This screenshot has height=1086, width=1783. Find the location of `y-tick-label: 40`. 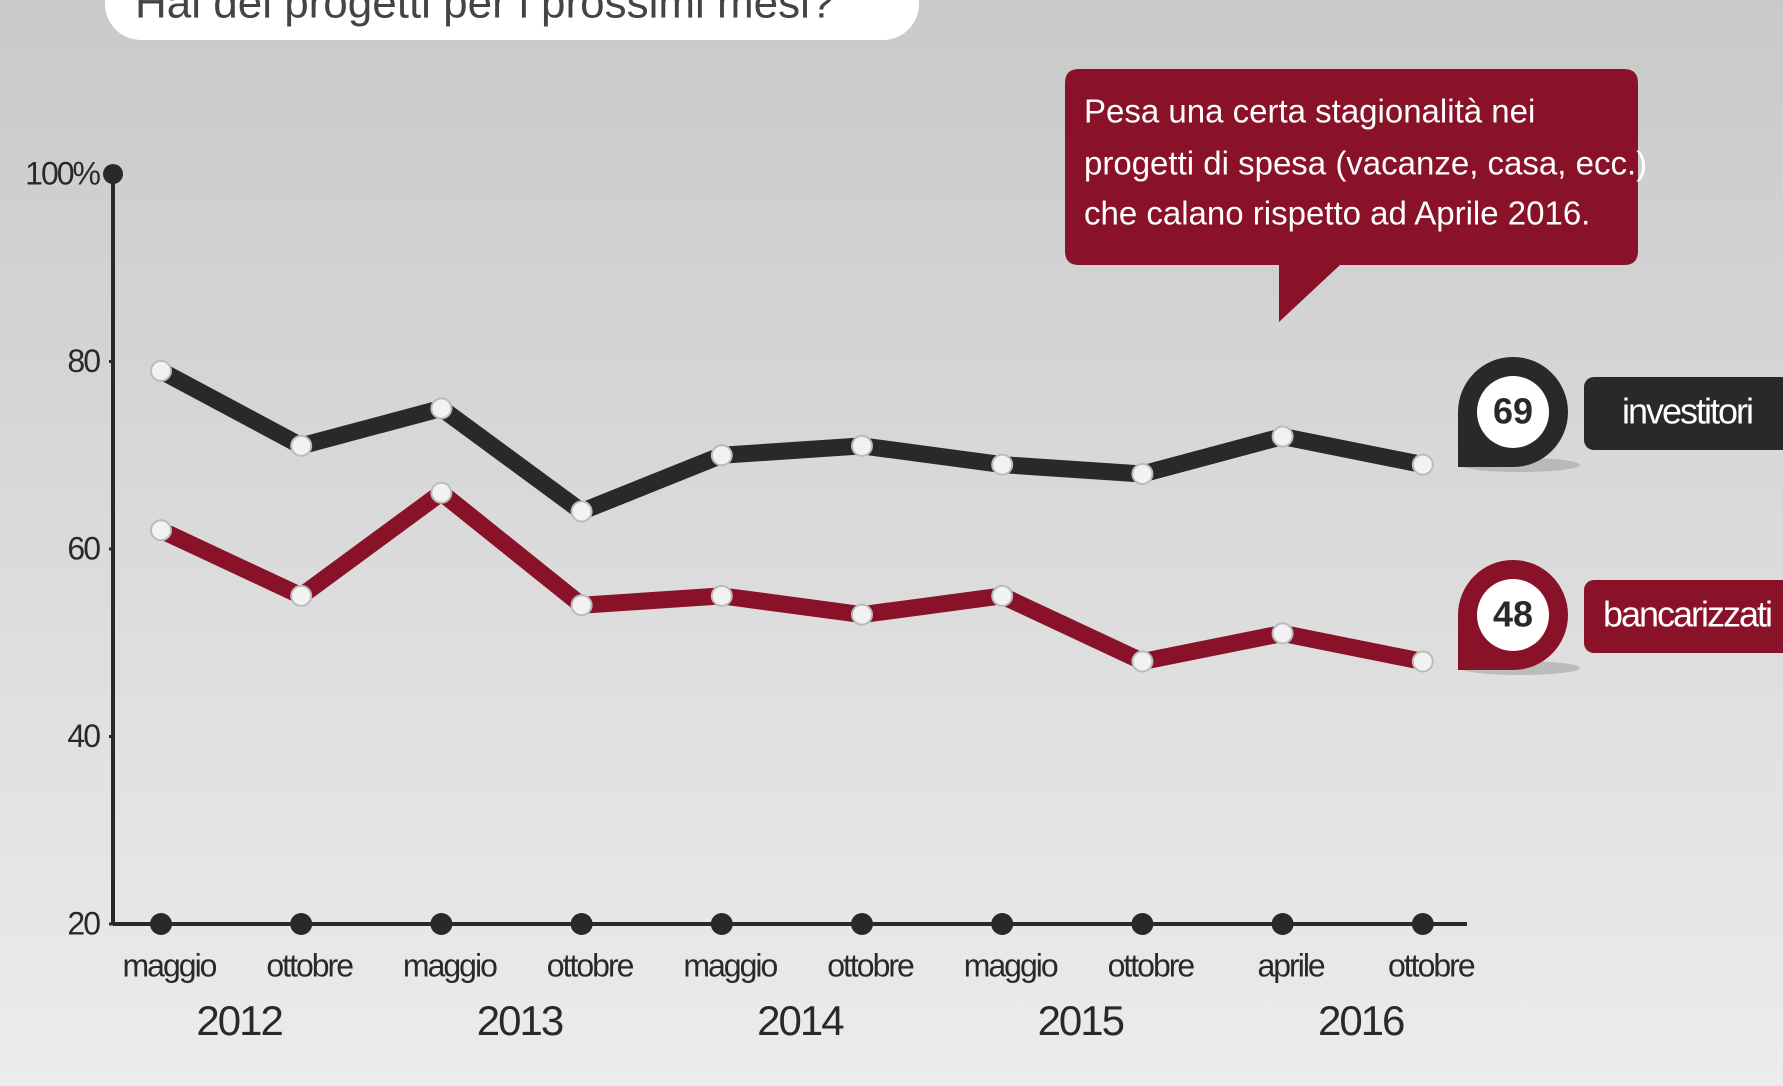

y-tick-label: 40 is located at coordinates (83, 736).